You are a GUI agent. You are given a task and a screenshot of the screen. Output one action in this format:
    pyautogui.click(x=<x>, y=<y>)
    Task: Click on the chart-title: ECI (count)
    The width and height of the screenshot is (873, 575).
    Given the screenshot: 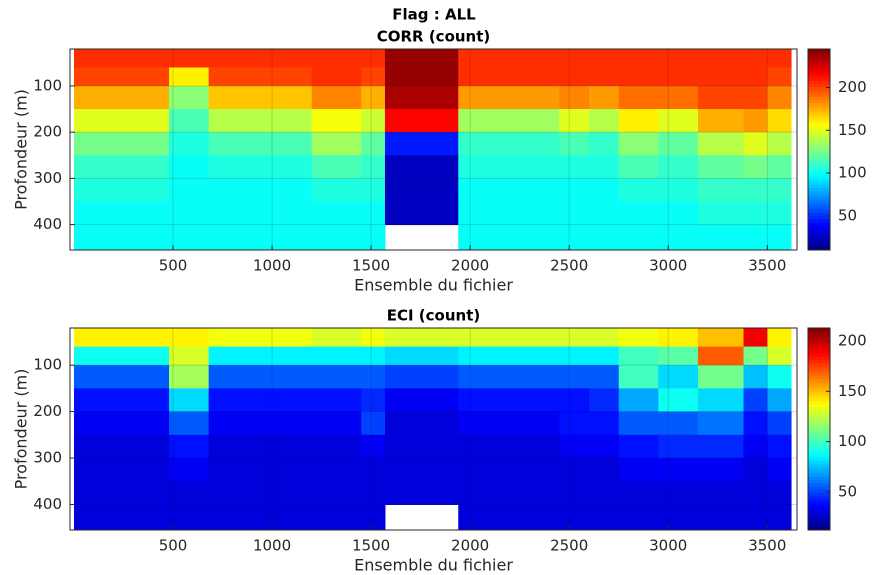 What is the action you would take?
    pyautogui.click(x=434, y=316)
    